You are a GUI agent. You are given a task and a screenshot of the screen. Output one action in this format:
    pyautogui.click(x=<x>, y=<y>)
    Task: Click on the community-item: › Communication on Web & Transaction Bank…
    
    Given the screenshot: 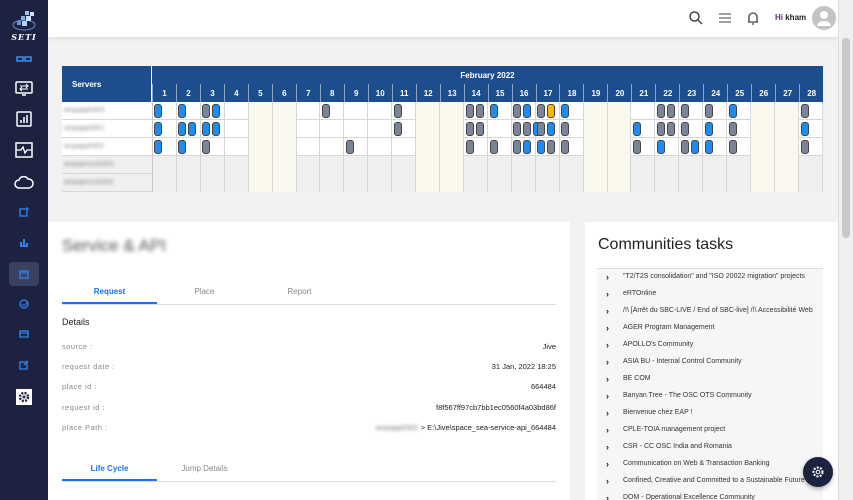 What is the action you would take?
    pyautogui.click(x=710, y=464)
    